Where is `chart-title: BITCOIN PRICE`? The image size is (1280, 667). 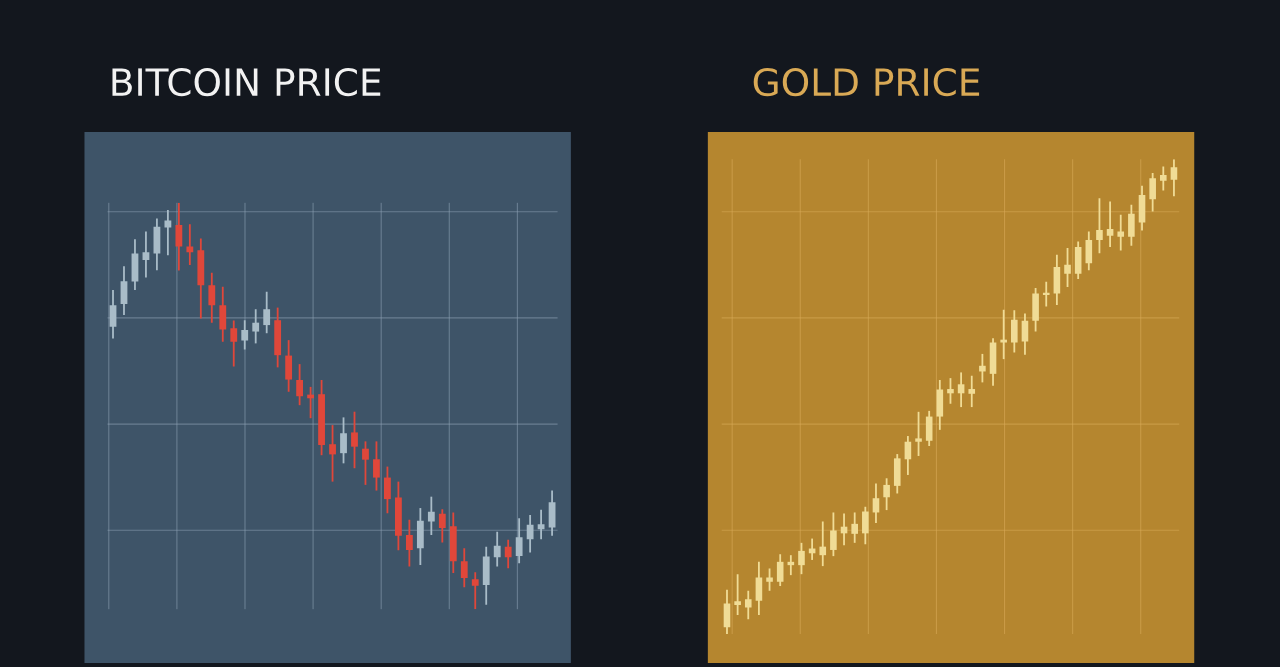 chart-title: BITCOIN PRICE is located at coordinates (246, 82).